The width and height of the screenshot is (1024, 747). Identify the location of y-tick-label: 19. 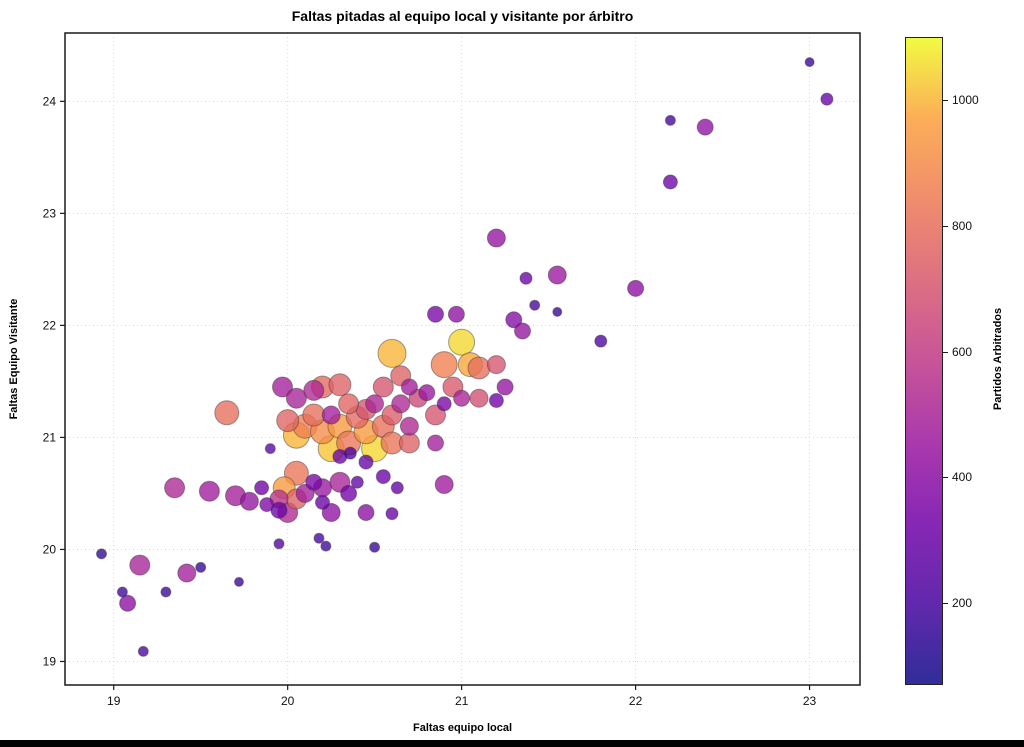
(50, 661).